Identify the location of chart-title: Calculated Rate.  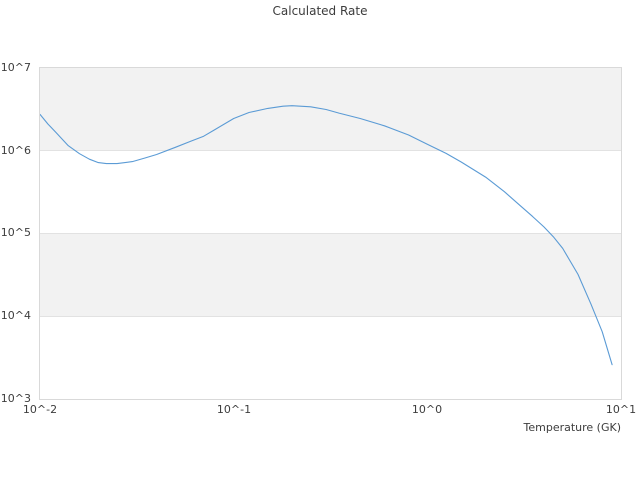
(320, 11).